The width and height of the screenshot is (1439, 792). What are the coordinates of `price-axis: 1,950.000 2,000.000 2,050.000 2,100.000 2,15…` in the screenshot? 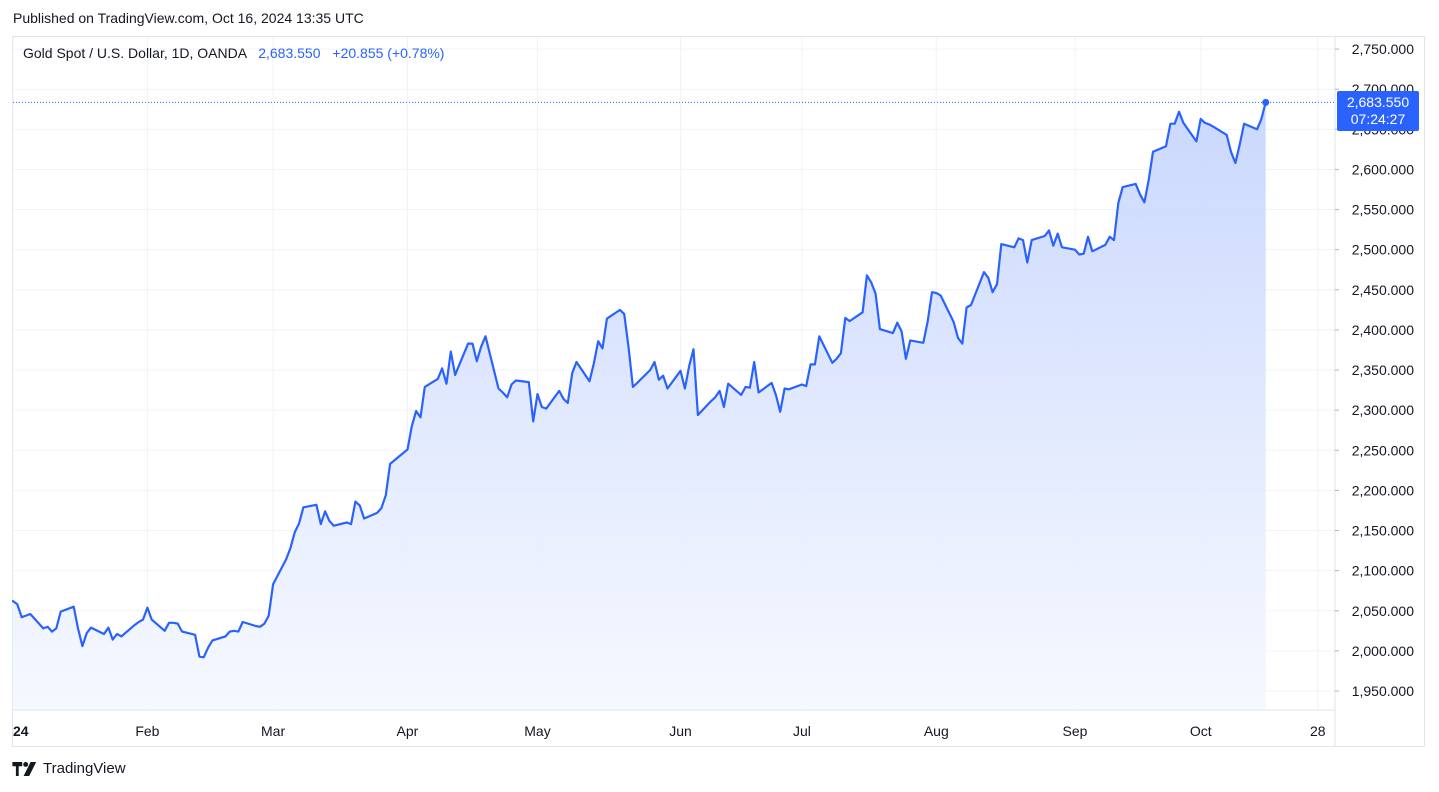 It's located at (1374, 391).